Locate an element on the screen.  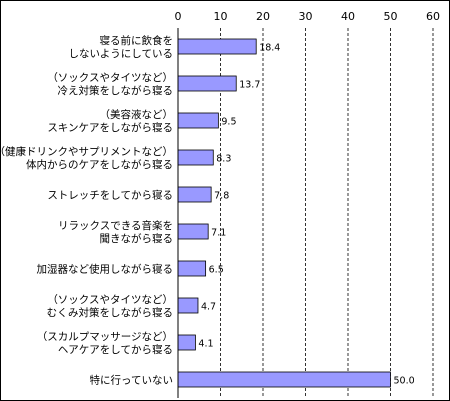
x-axis-ticks: 0 10 20 30 40 50 60 is located at coordinates (308, 16).